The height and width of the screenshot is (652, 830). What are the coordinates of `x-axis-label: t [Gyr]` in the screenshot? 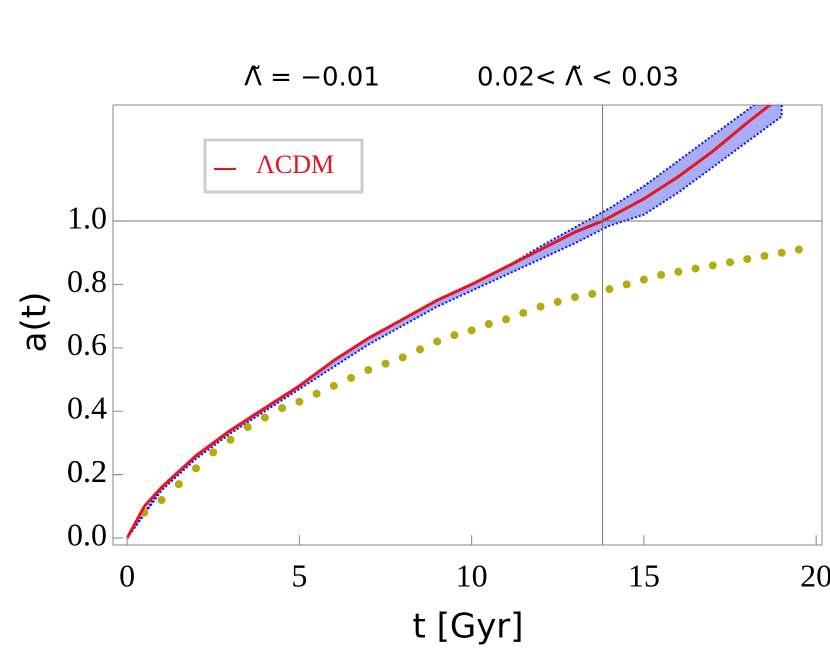 It's located at (467, 627).